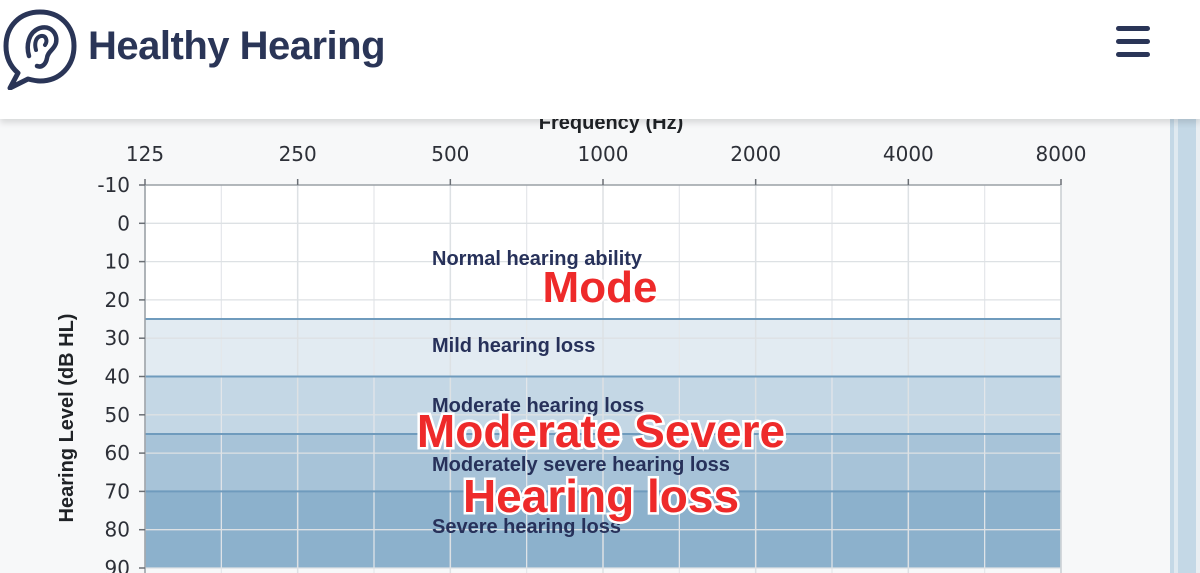 The image size is (1200, 573). I want to click on band-label: Mild hearing loss, so click(513, 346).